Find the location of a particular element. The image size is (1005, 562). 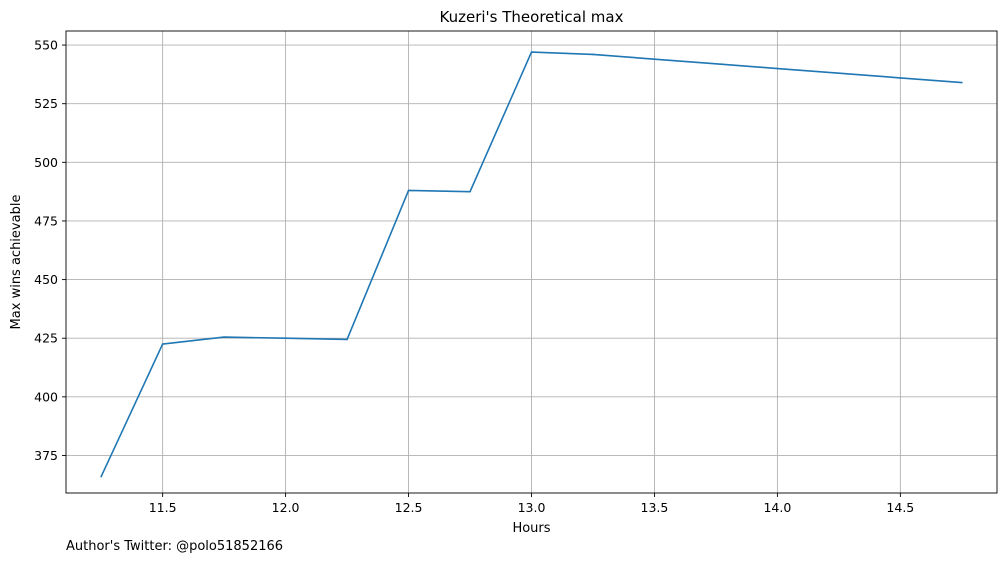

x-axis-ticks: 11.5 12.0 12.5 13.0 13.5 14.0 14.5 is located at coordinates (532, 504).